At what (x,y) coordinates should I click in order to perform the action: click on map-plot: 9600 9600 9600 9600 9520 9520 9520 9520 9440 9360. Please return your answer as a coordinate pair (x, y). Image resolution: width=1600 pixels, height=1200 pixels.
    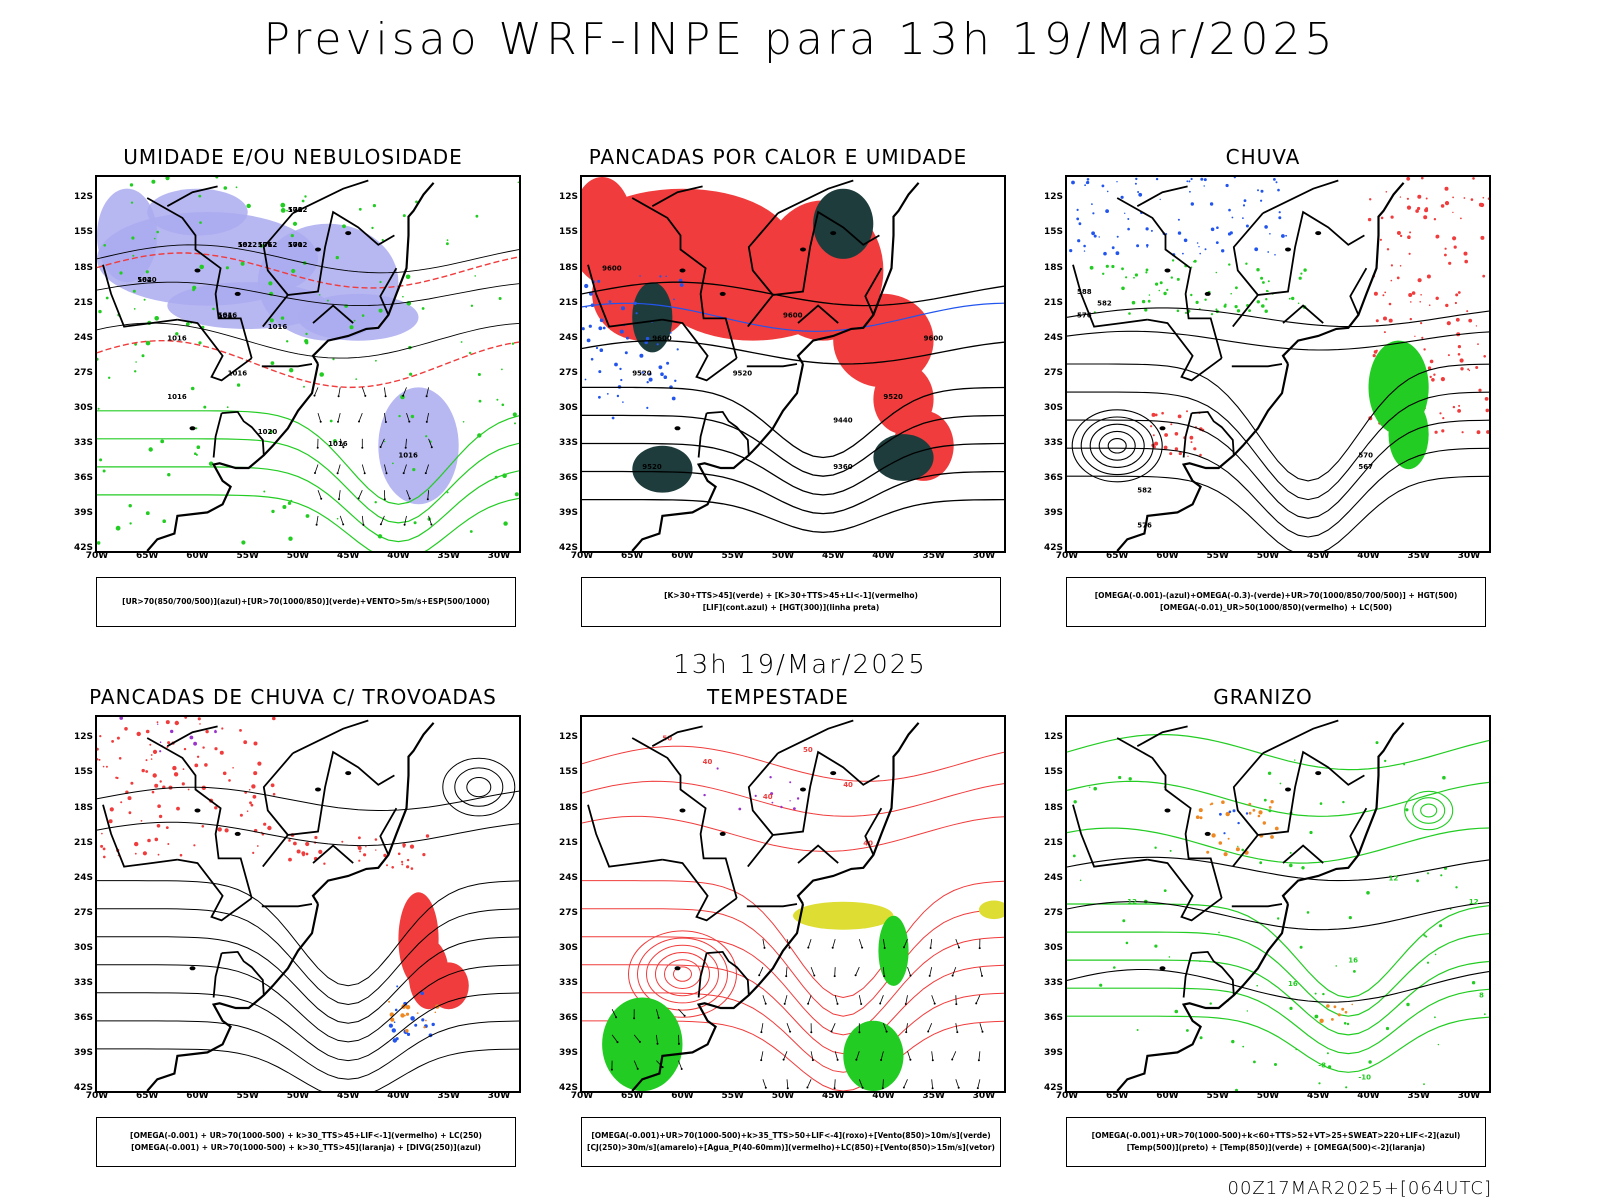
    Looking at the image, I should click on (793, 364).